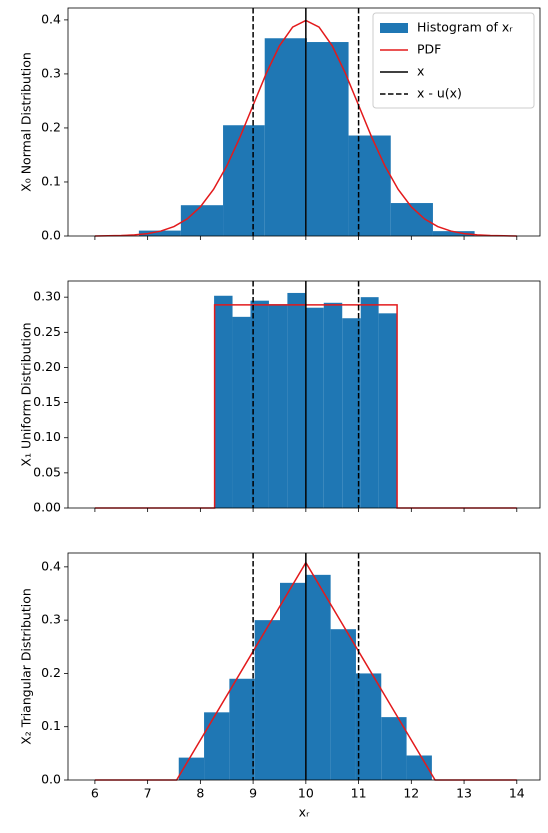 The width and height of the screenshot is (548, 833). Describe the element at coordinates (47, 507) in the screenshot. I see `y-tick-label: 0.00` at that location.